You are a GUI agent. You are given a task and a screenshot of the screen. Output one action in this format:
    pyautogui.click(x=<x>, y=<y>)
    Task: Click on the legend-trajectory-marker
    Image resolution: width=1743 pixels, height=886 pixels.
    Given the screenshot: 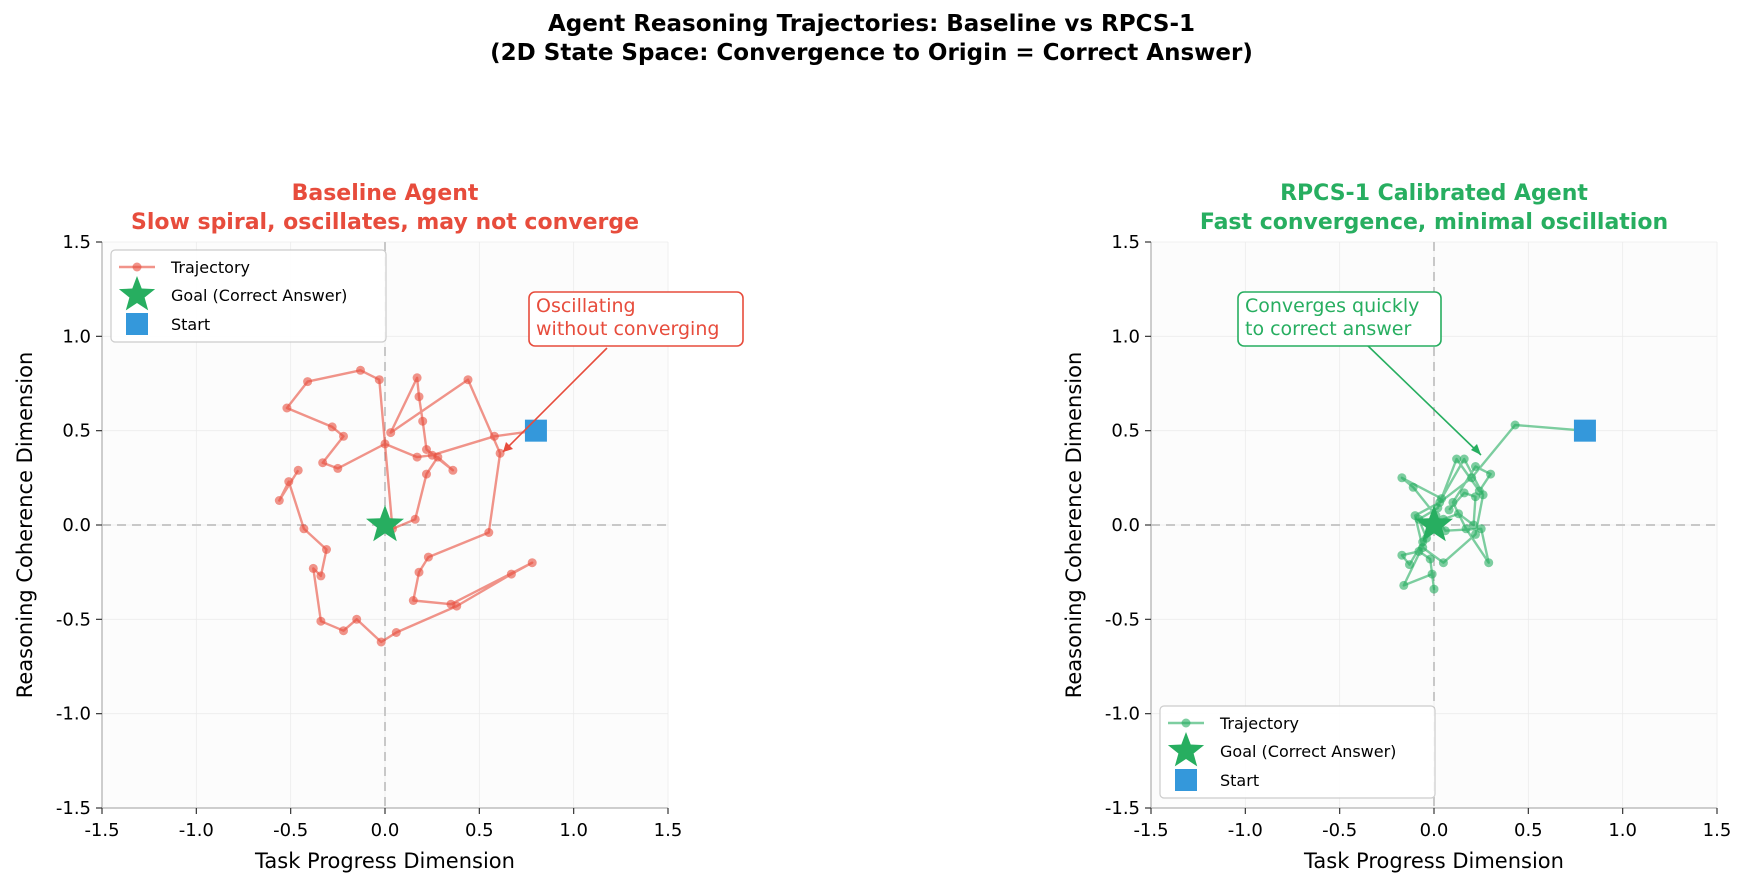 What is the action you would take?
    pyautogui.click(x=1186, y=723)
    